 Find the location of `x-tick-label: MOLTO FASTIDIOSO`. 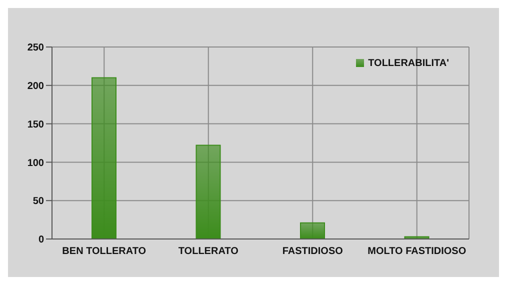

x-tick-label: MOLTO FASTIDIOSO is located at coordinates (417, 252).